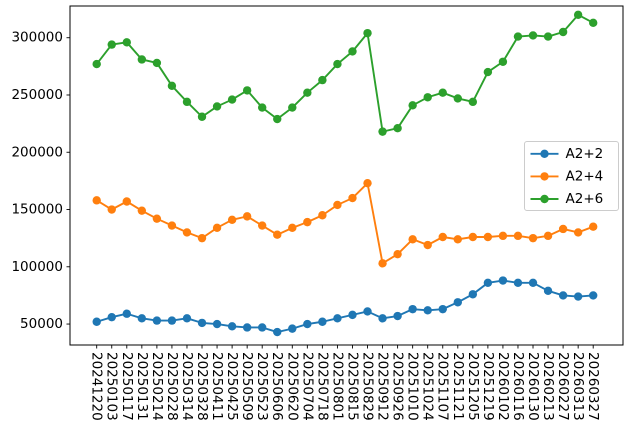 This screenshot has width=630, height=438. Describe the element at coordinates (97, 386) in the screenshot. I see `x-tick-label: 20241220` at that location.